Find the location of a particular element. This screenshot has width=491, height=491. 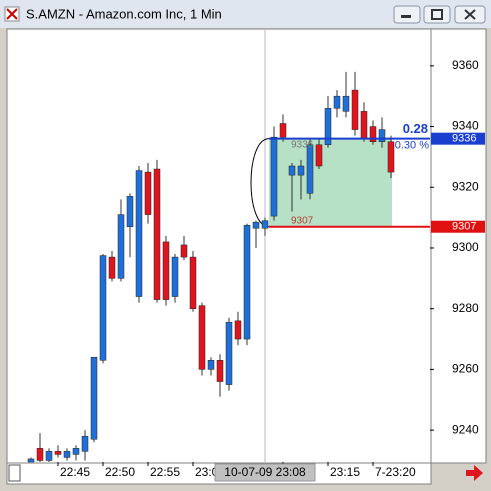

position-zone is located at coordinates (330, 182).